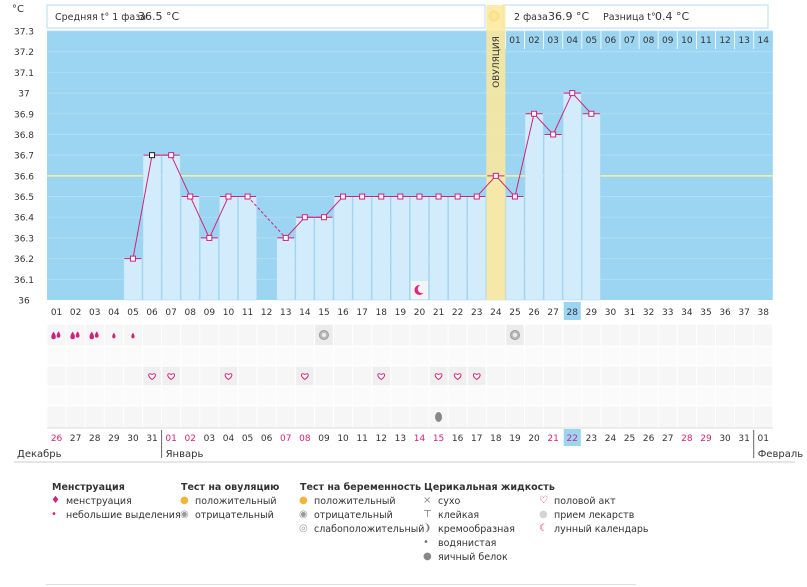 The width and height of the screenshot is (807, 587). What do you see at coordinates (152, 313) in the screenshot?
I see `cycle-day-label: 06` at bounding box center [152, 313].